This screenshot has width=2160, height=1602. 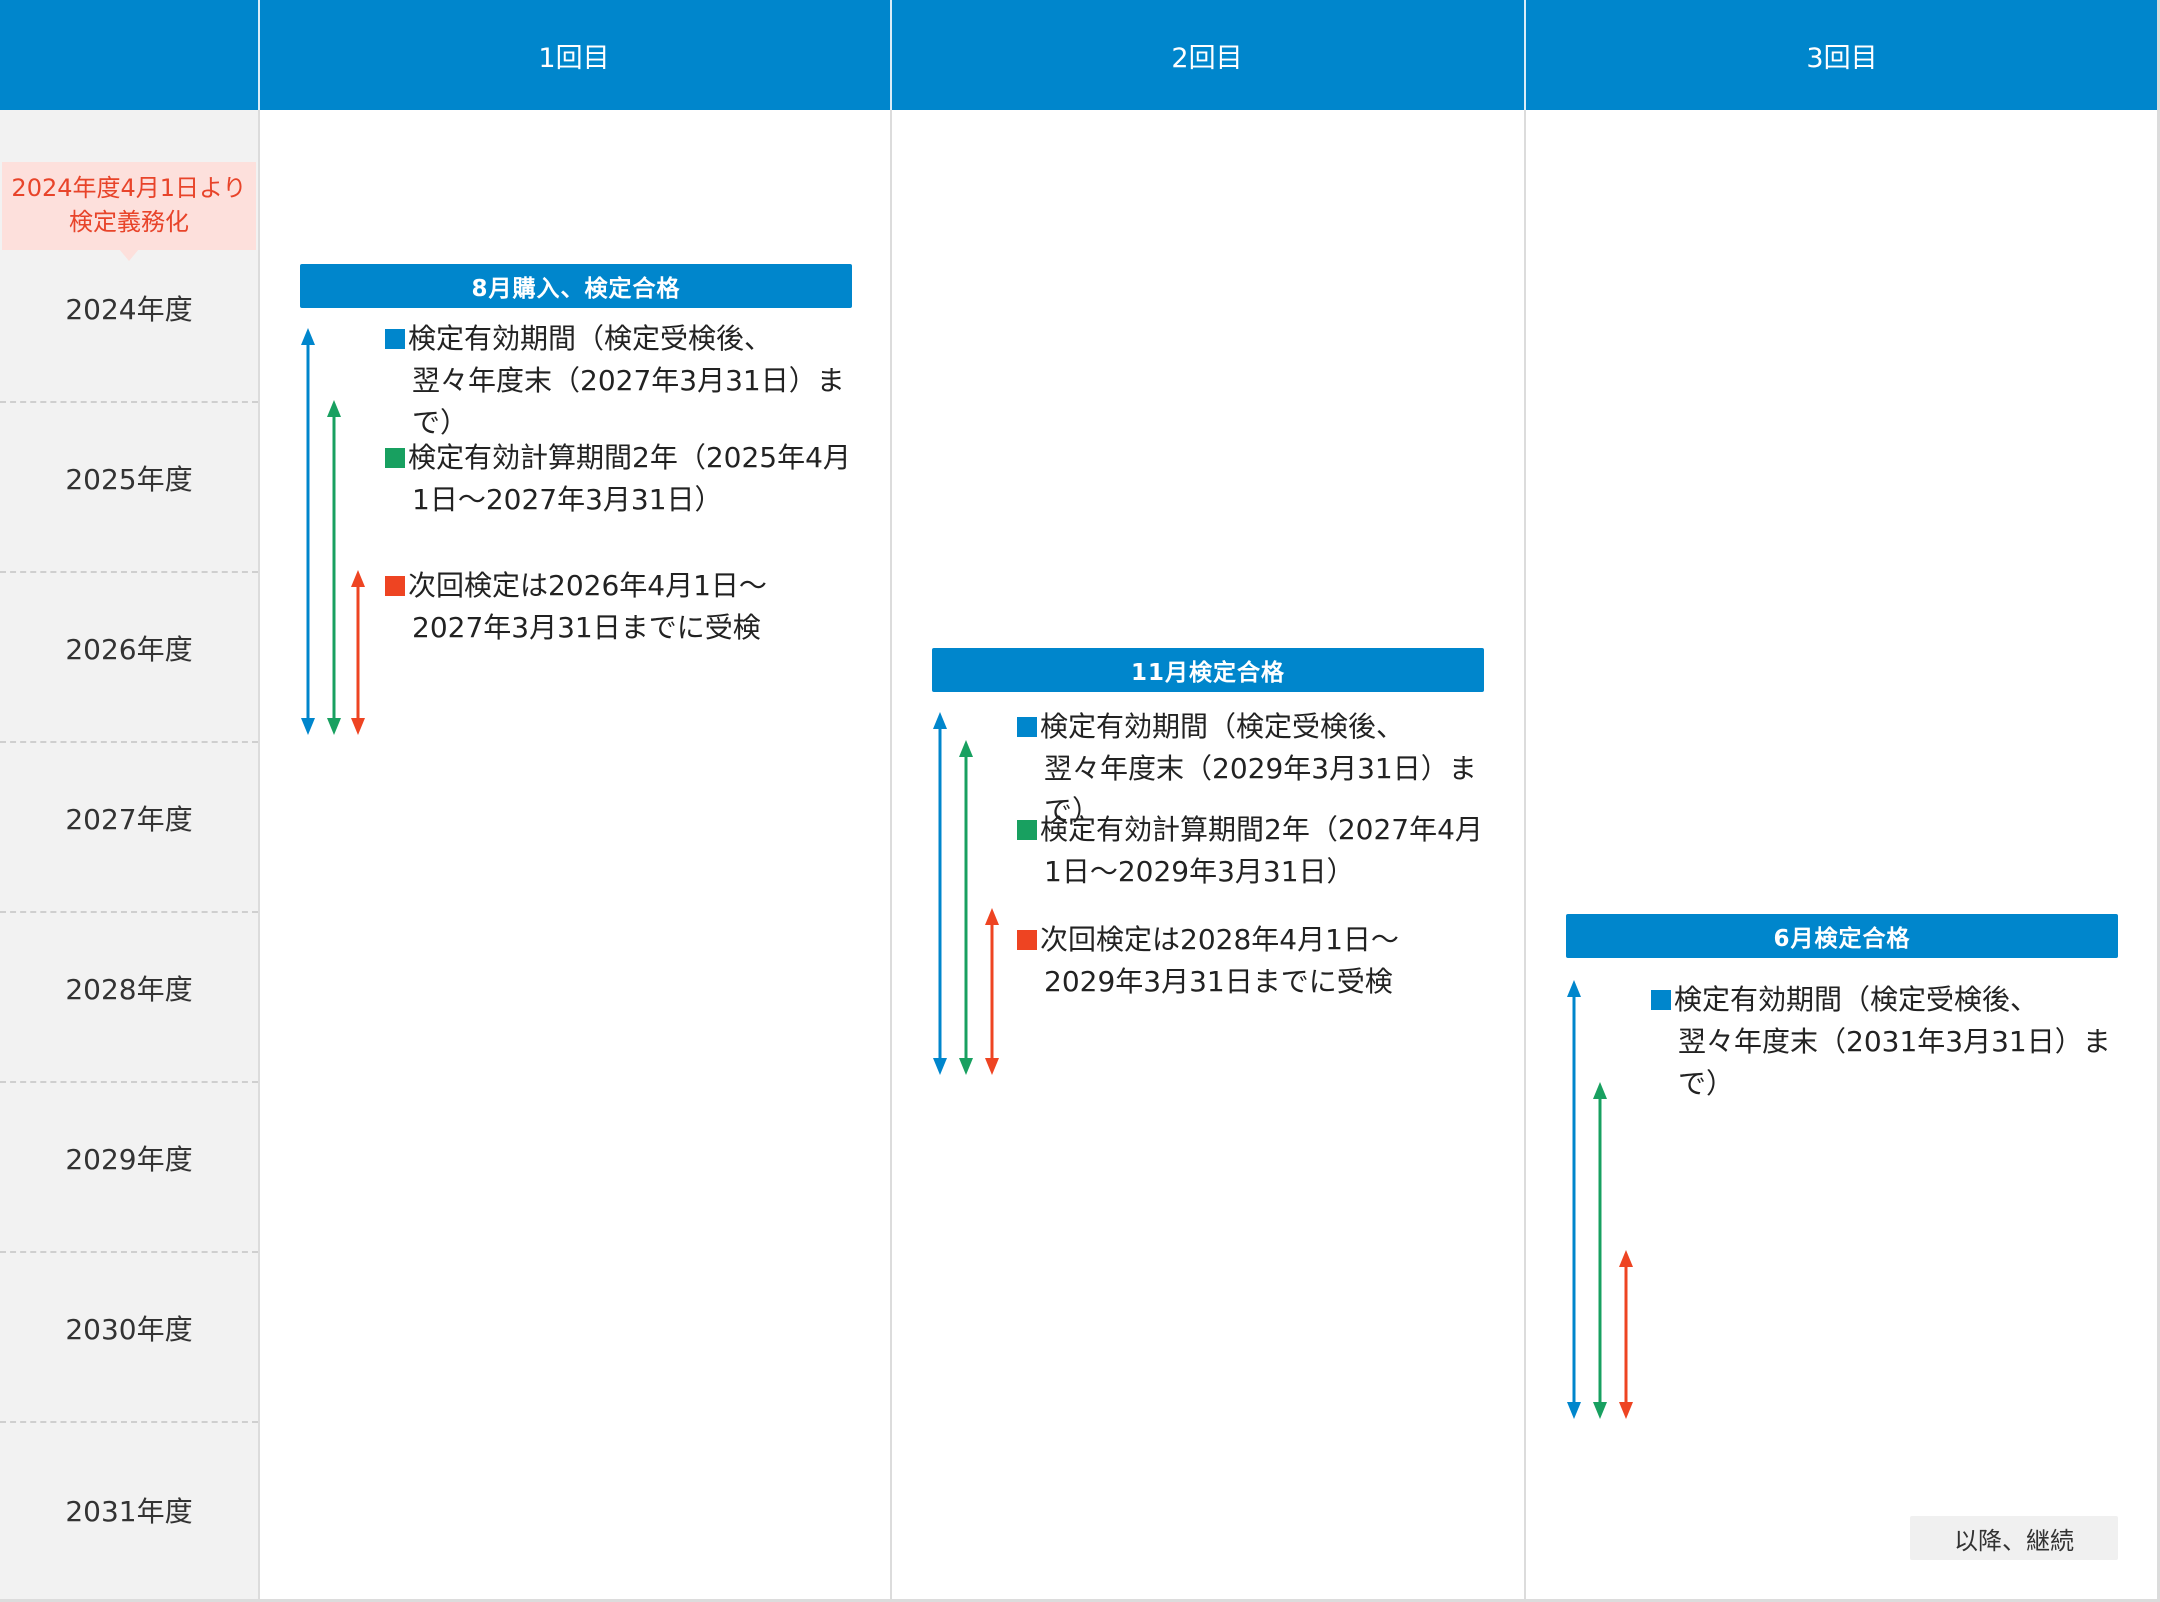 What do you see at coordinates (1219, 939) in the screenshot?
I see `next-inspection-line-1: 次回検定は2028年4月1日〜` at bounding box center [1219, 939].